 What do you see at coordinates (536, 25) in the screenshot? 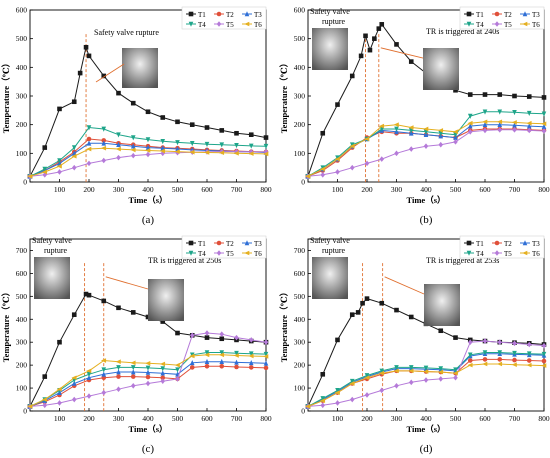
I see `legend-label: T6` at bounding box center [536, 25].